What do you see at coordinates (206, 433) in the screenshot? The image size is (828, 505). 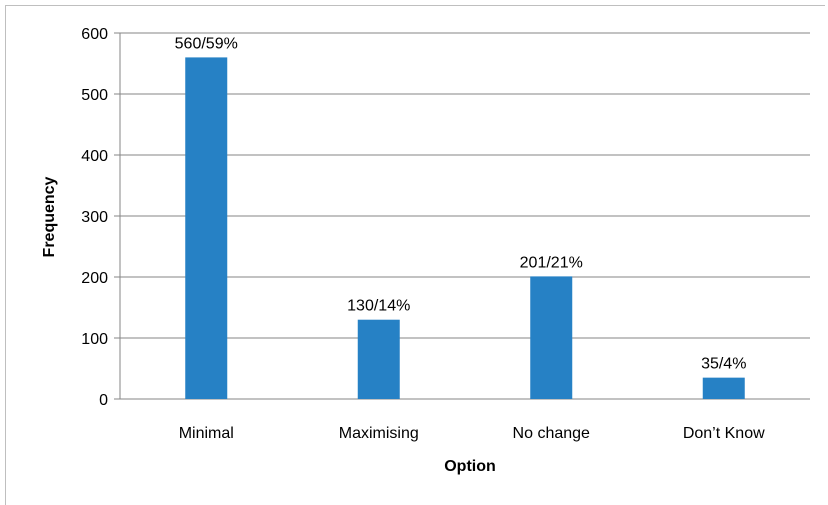 I see `x-tick-label: Minimal` at bounding box center [206, 433].